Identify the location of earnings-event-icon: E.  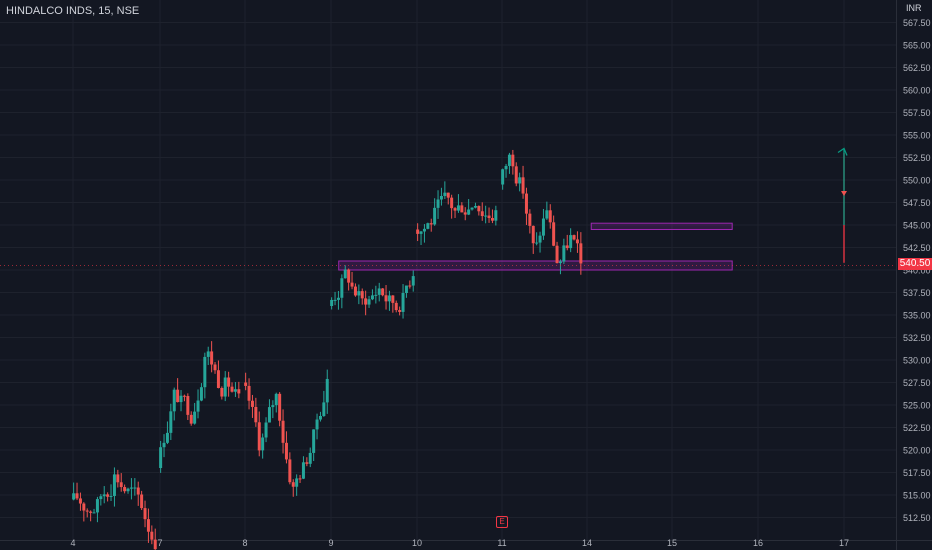
(502, 522).